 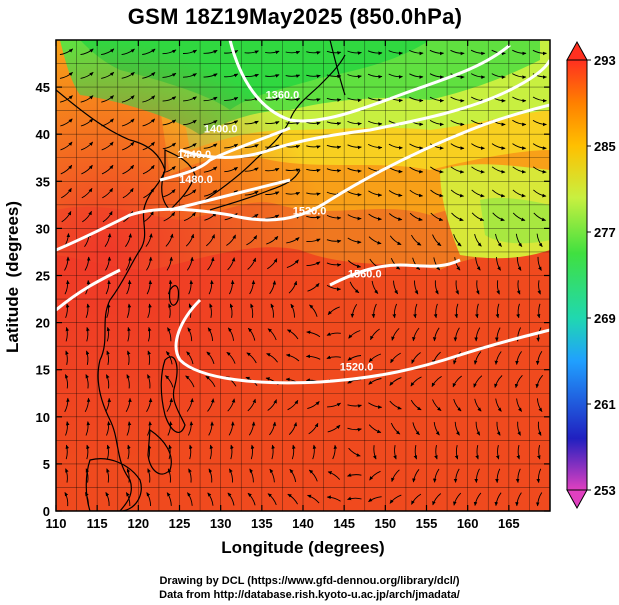 I want to click on x-axis-label: Longitude (degrees), so click(x=303, y=547).